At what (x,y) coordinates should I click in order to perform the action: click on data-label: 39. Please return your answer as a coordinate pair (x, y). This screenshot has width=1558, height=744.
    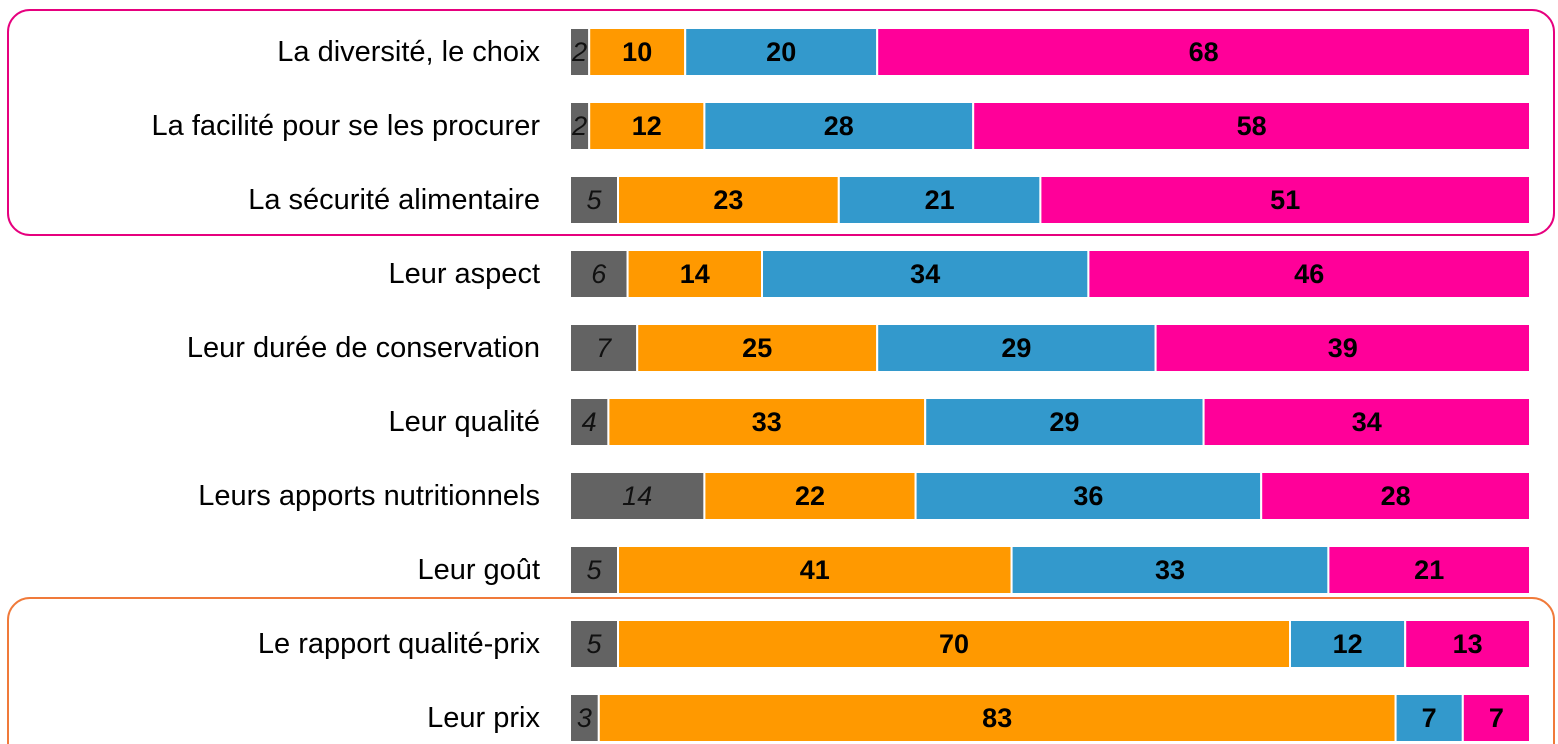
    Looking at the image, I should click on (1343, 348).